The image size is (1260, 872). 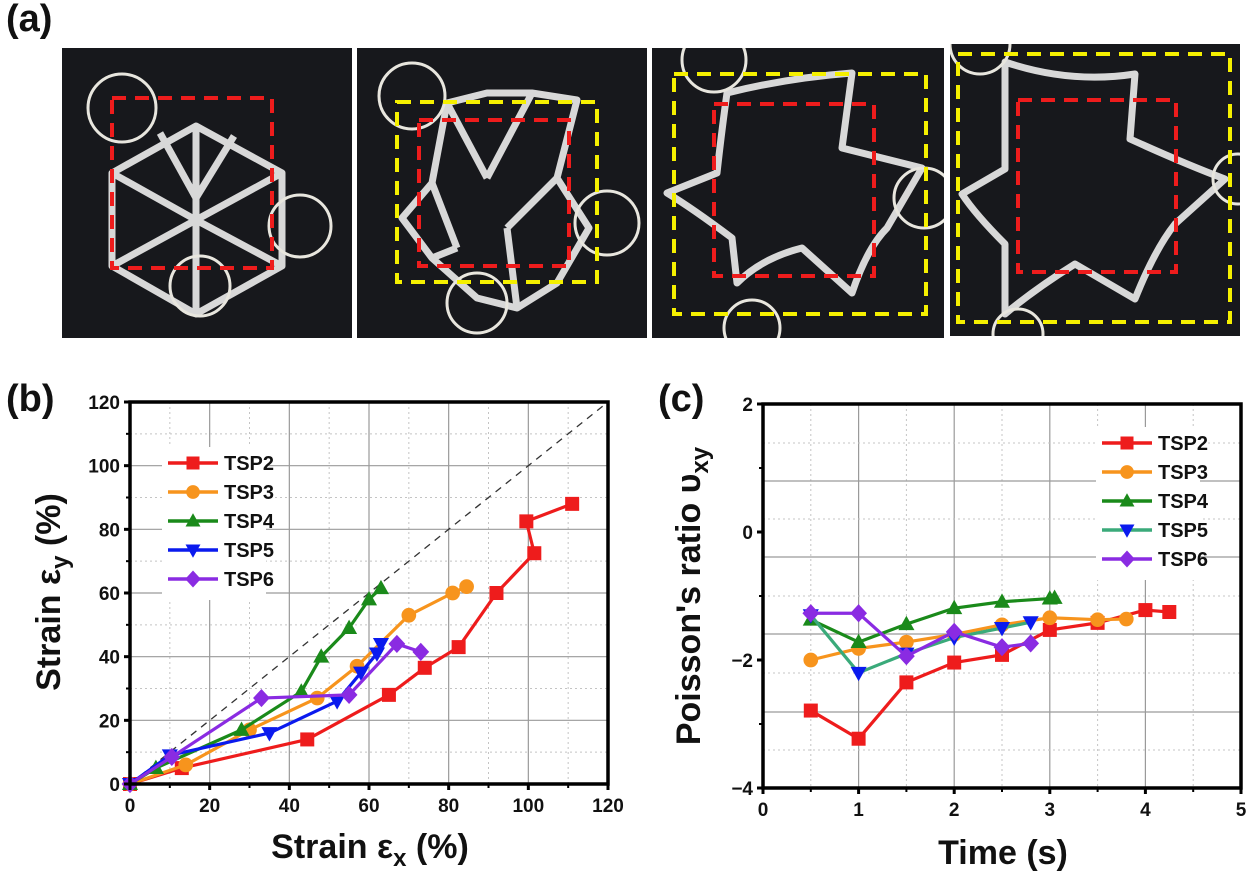 What do you see at coordinates (1183, 444) in the screenshot?
I see `legend-label: TSP2` at bounding box center [1183, 444].